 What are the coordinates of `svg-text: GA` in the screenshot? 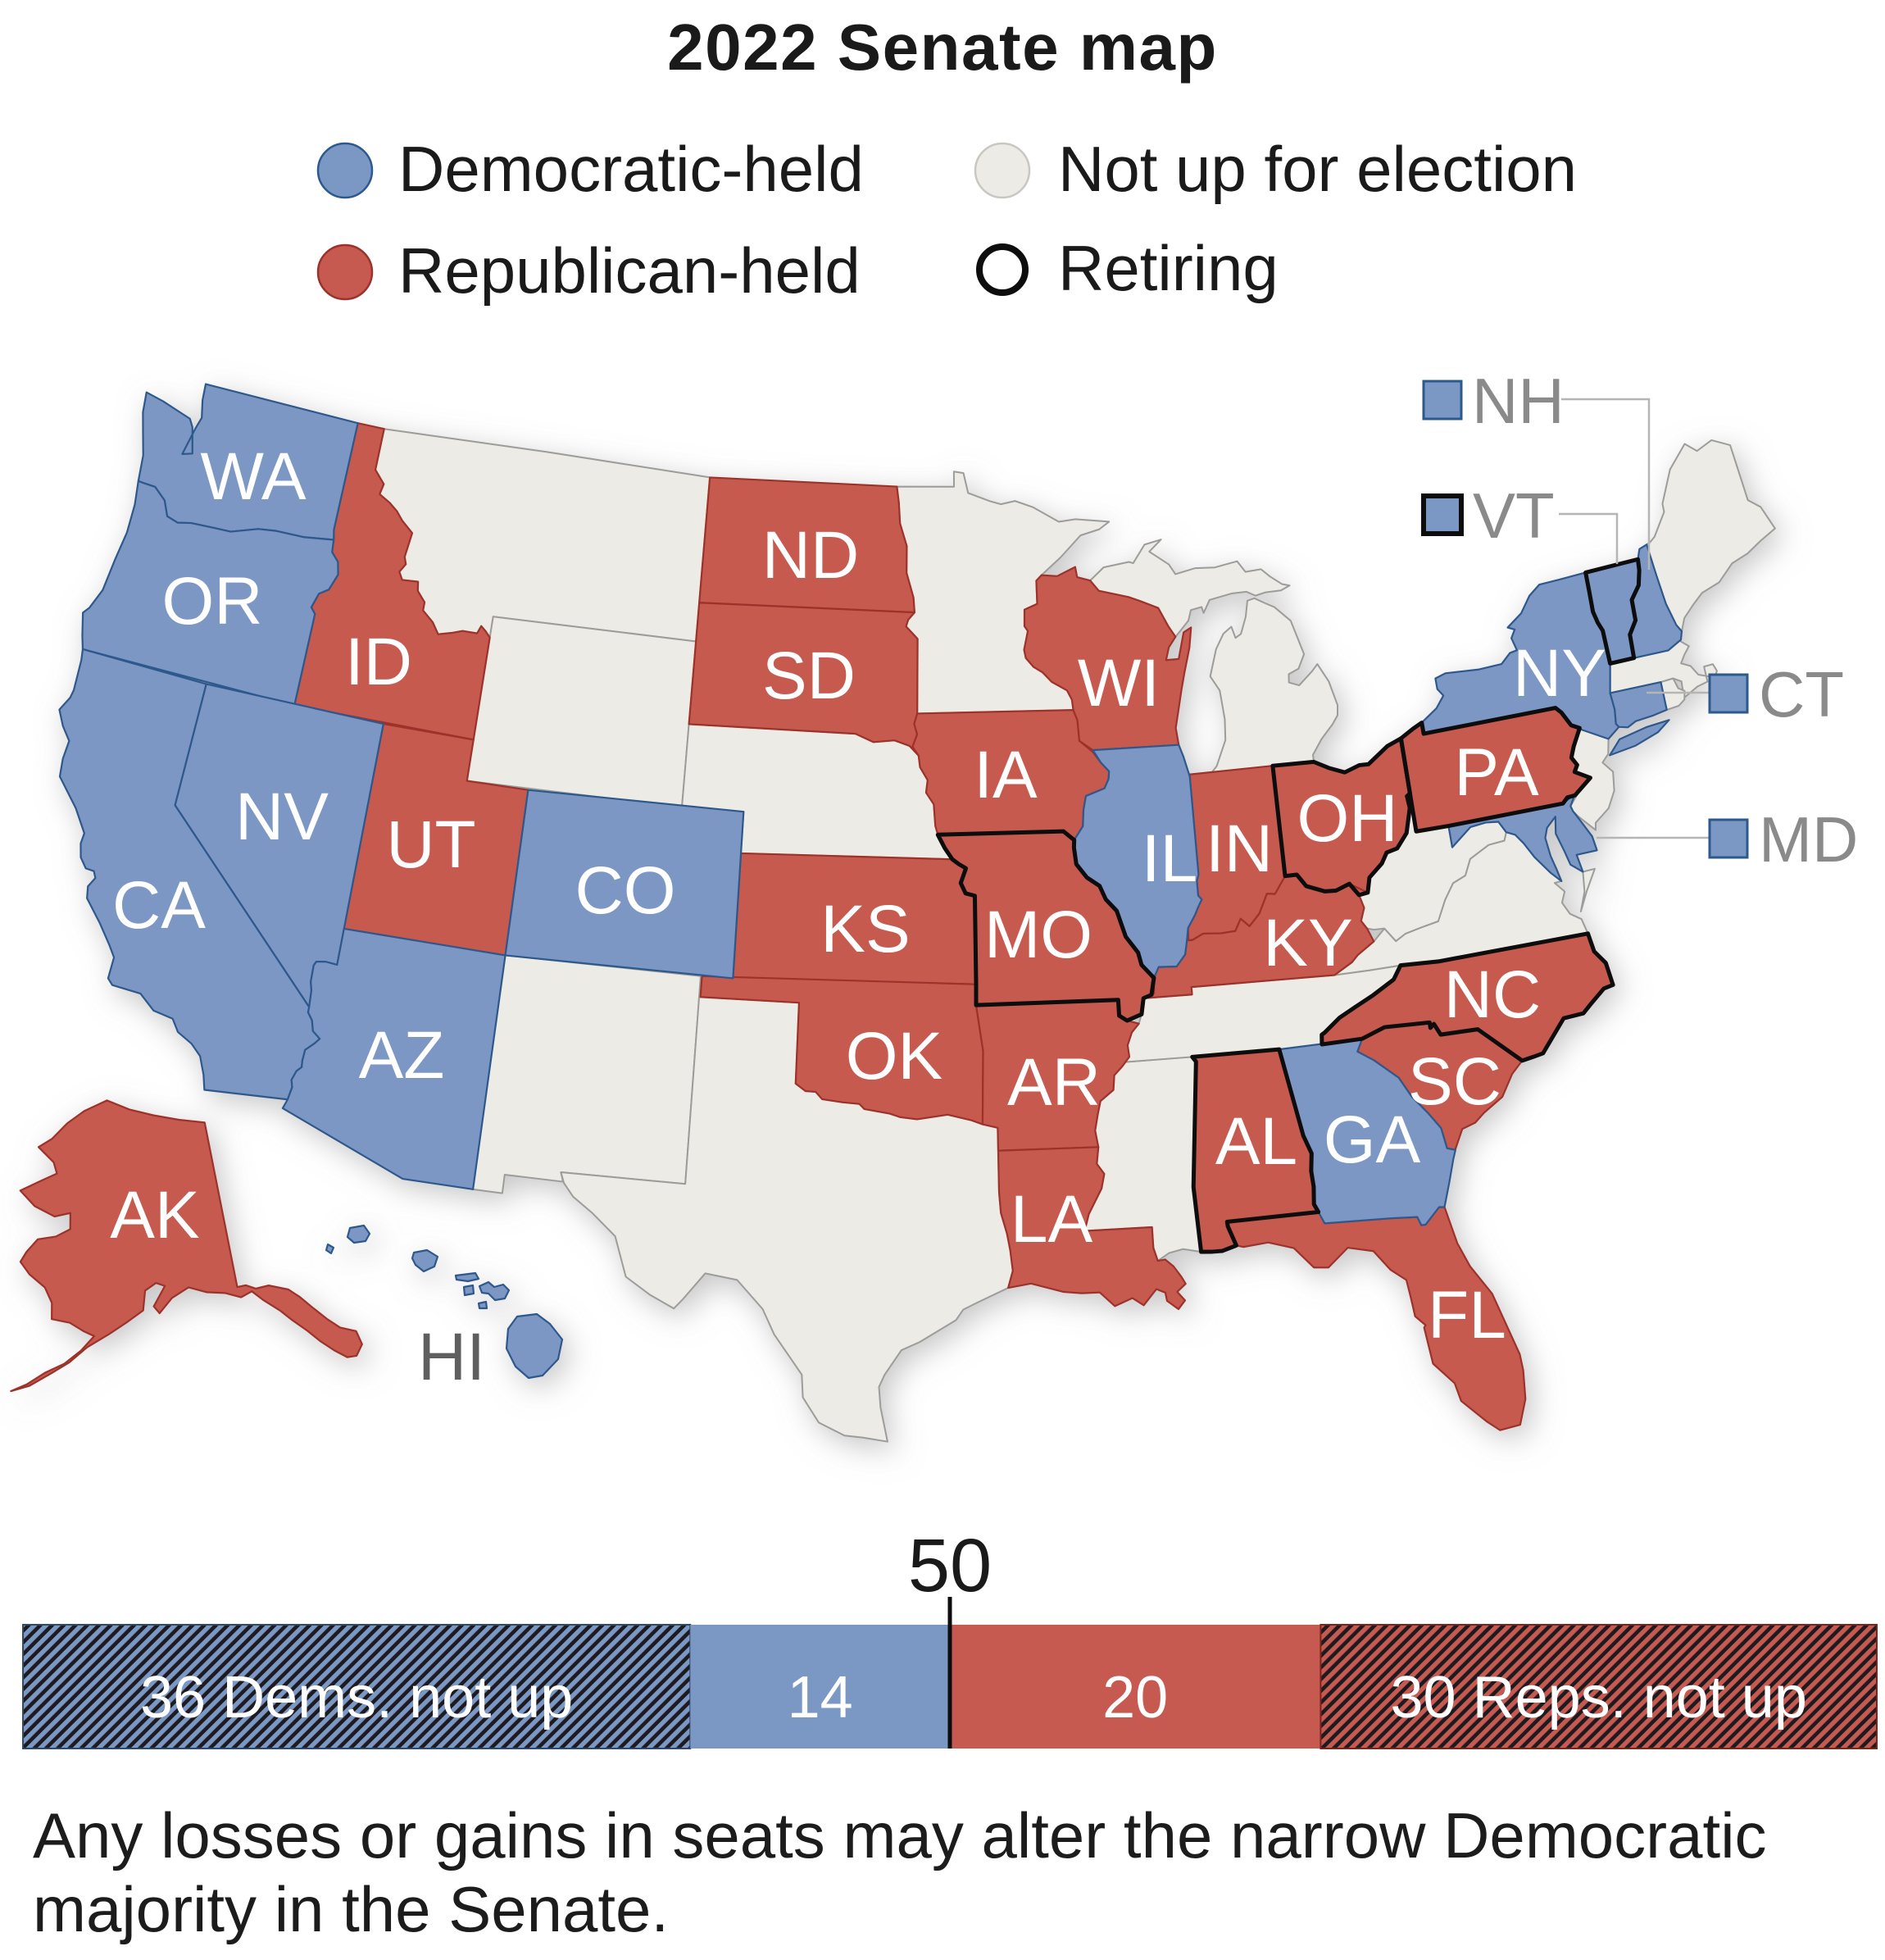 It's located at (1373, 1140).